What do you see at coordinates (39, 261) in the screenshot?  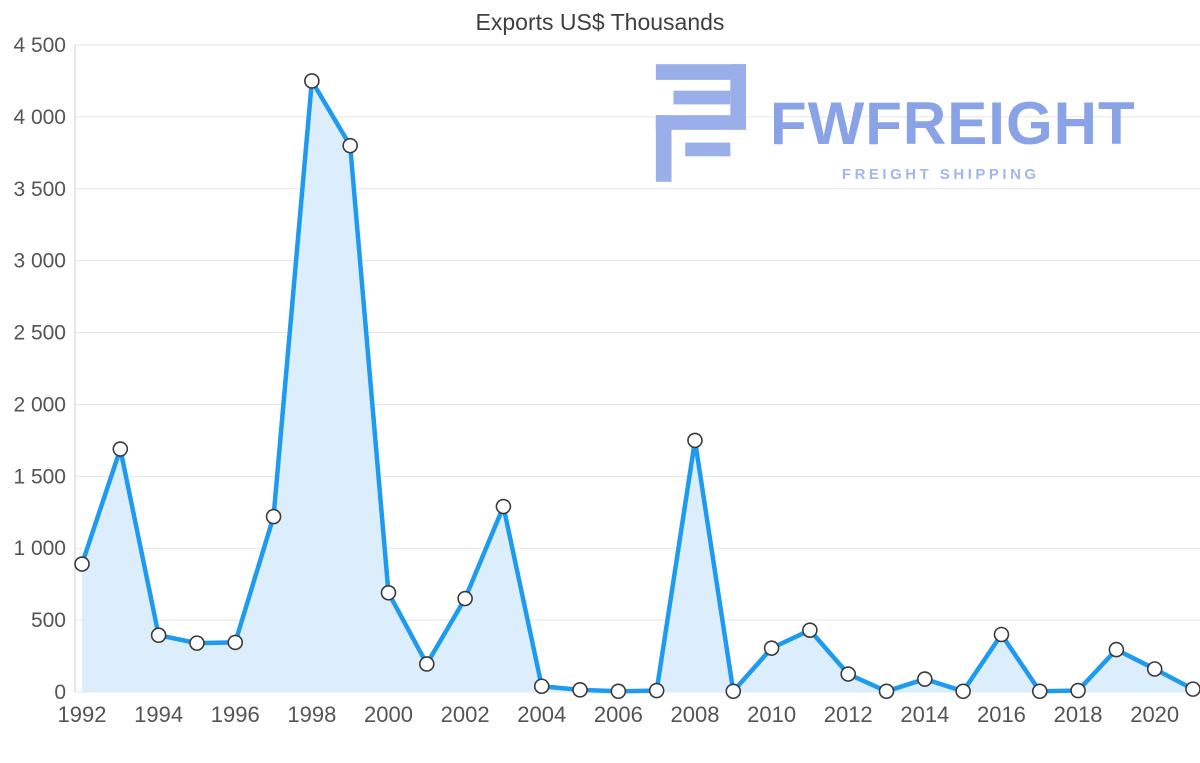 I see `y-axis-tick-label: 3 000` at bounding box center [39, 261].